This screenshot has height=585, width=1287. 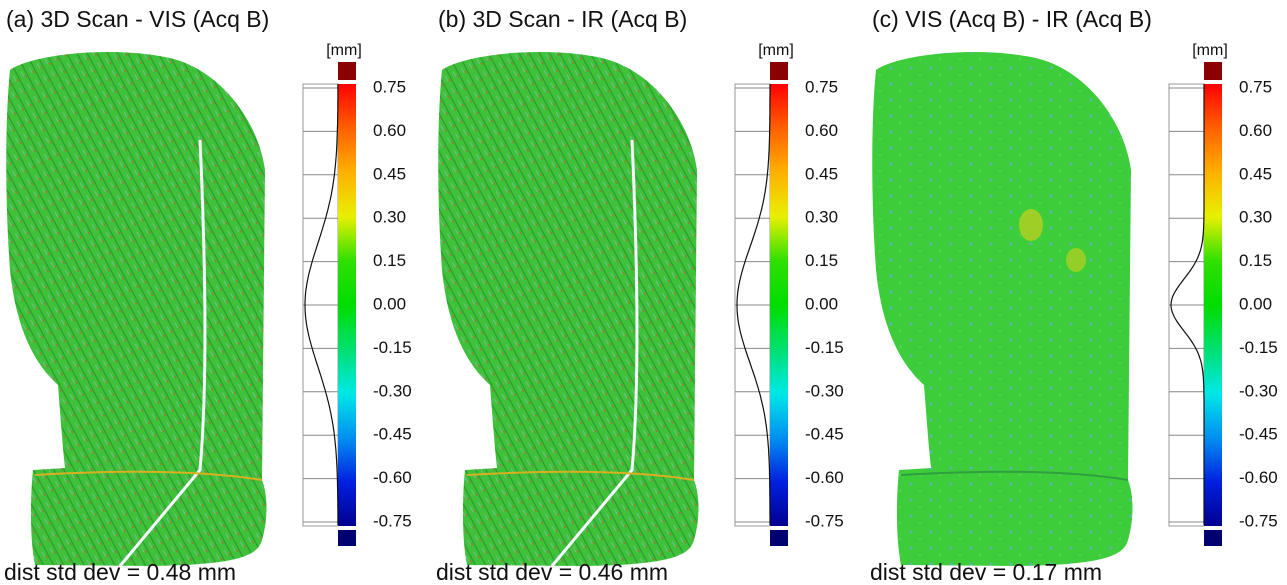 I want to click on caption: dist std dev = 0.48 mm, so click(x=120, y=572).